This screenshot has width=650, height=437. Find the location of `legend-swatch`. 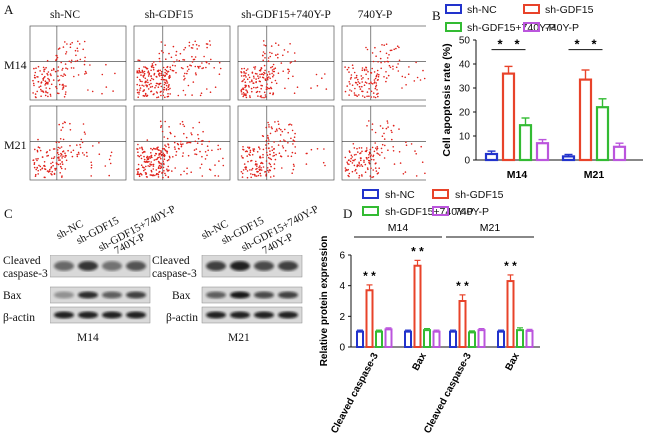

legend-swatch is located at coordinates (531, 27).